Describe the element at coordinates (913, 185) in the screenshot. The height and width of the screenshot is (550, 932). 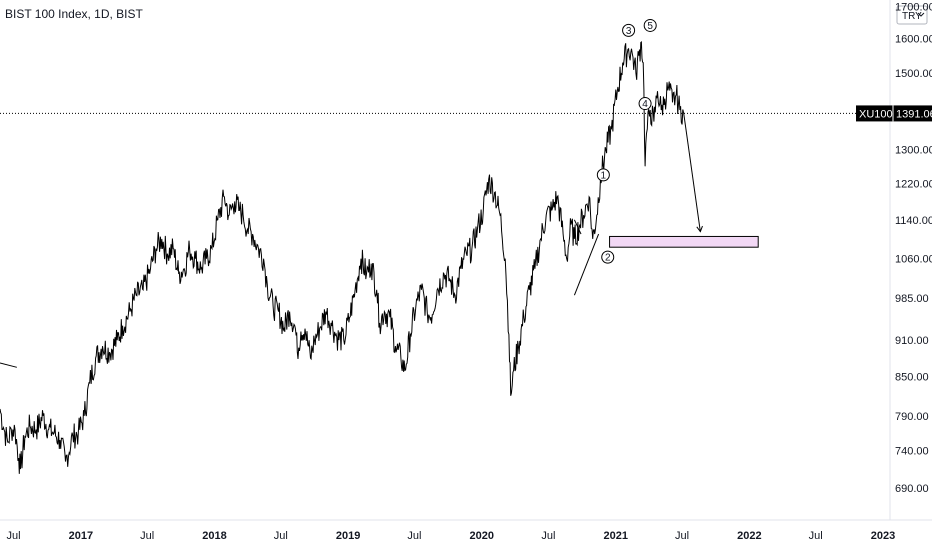
I see `y-tick-label: 1220.00` at that location.